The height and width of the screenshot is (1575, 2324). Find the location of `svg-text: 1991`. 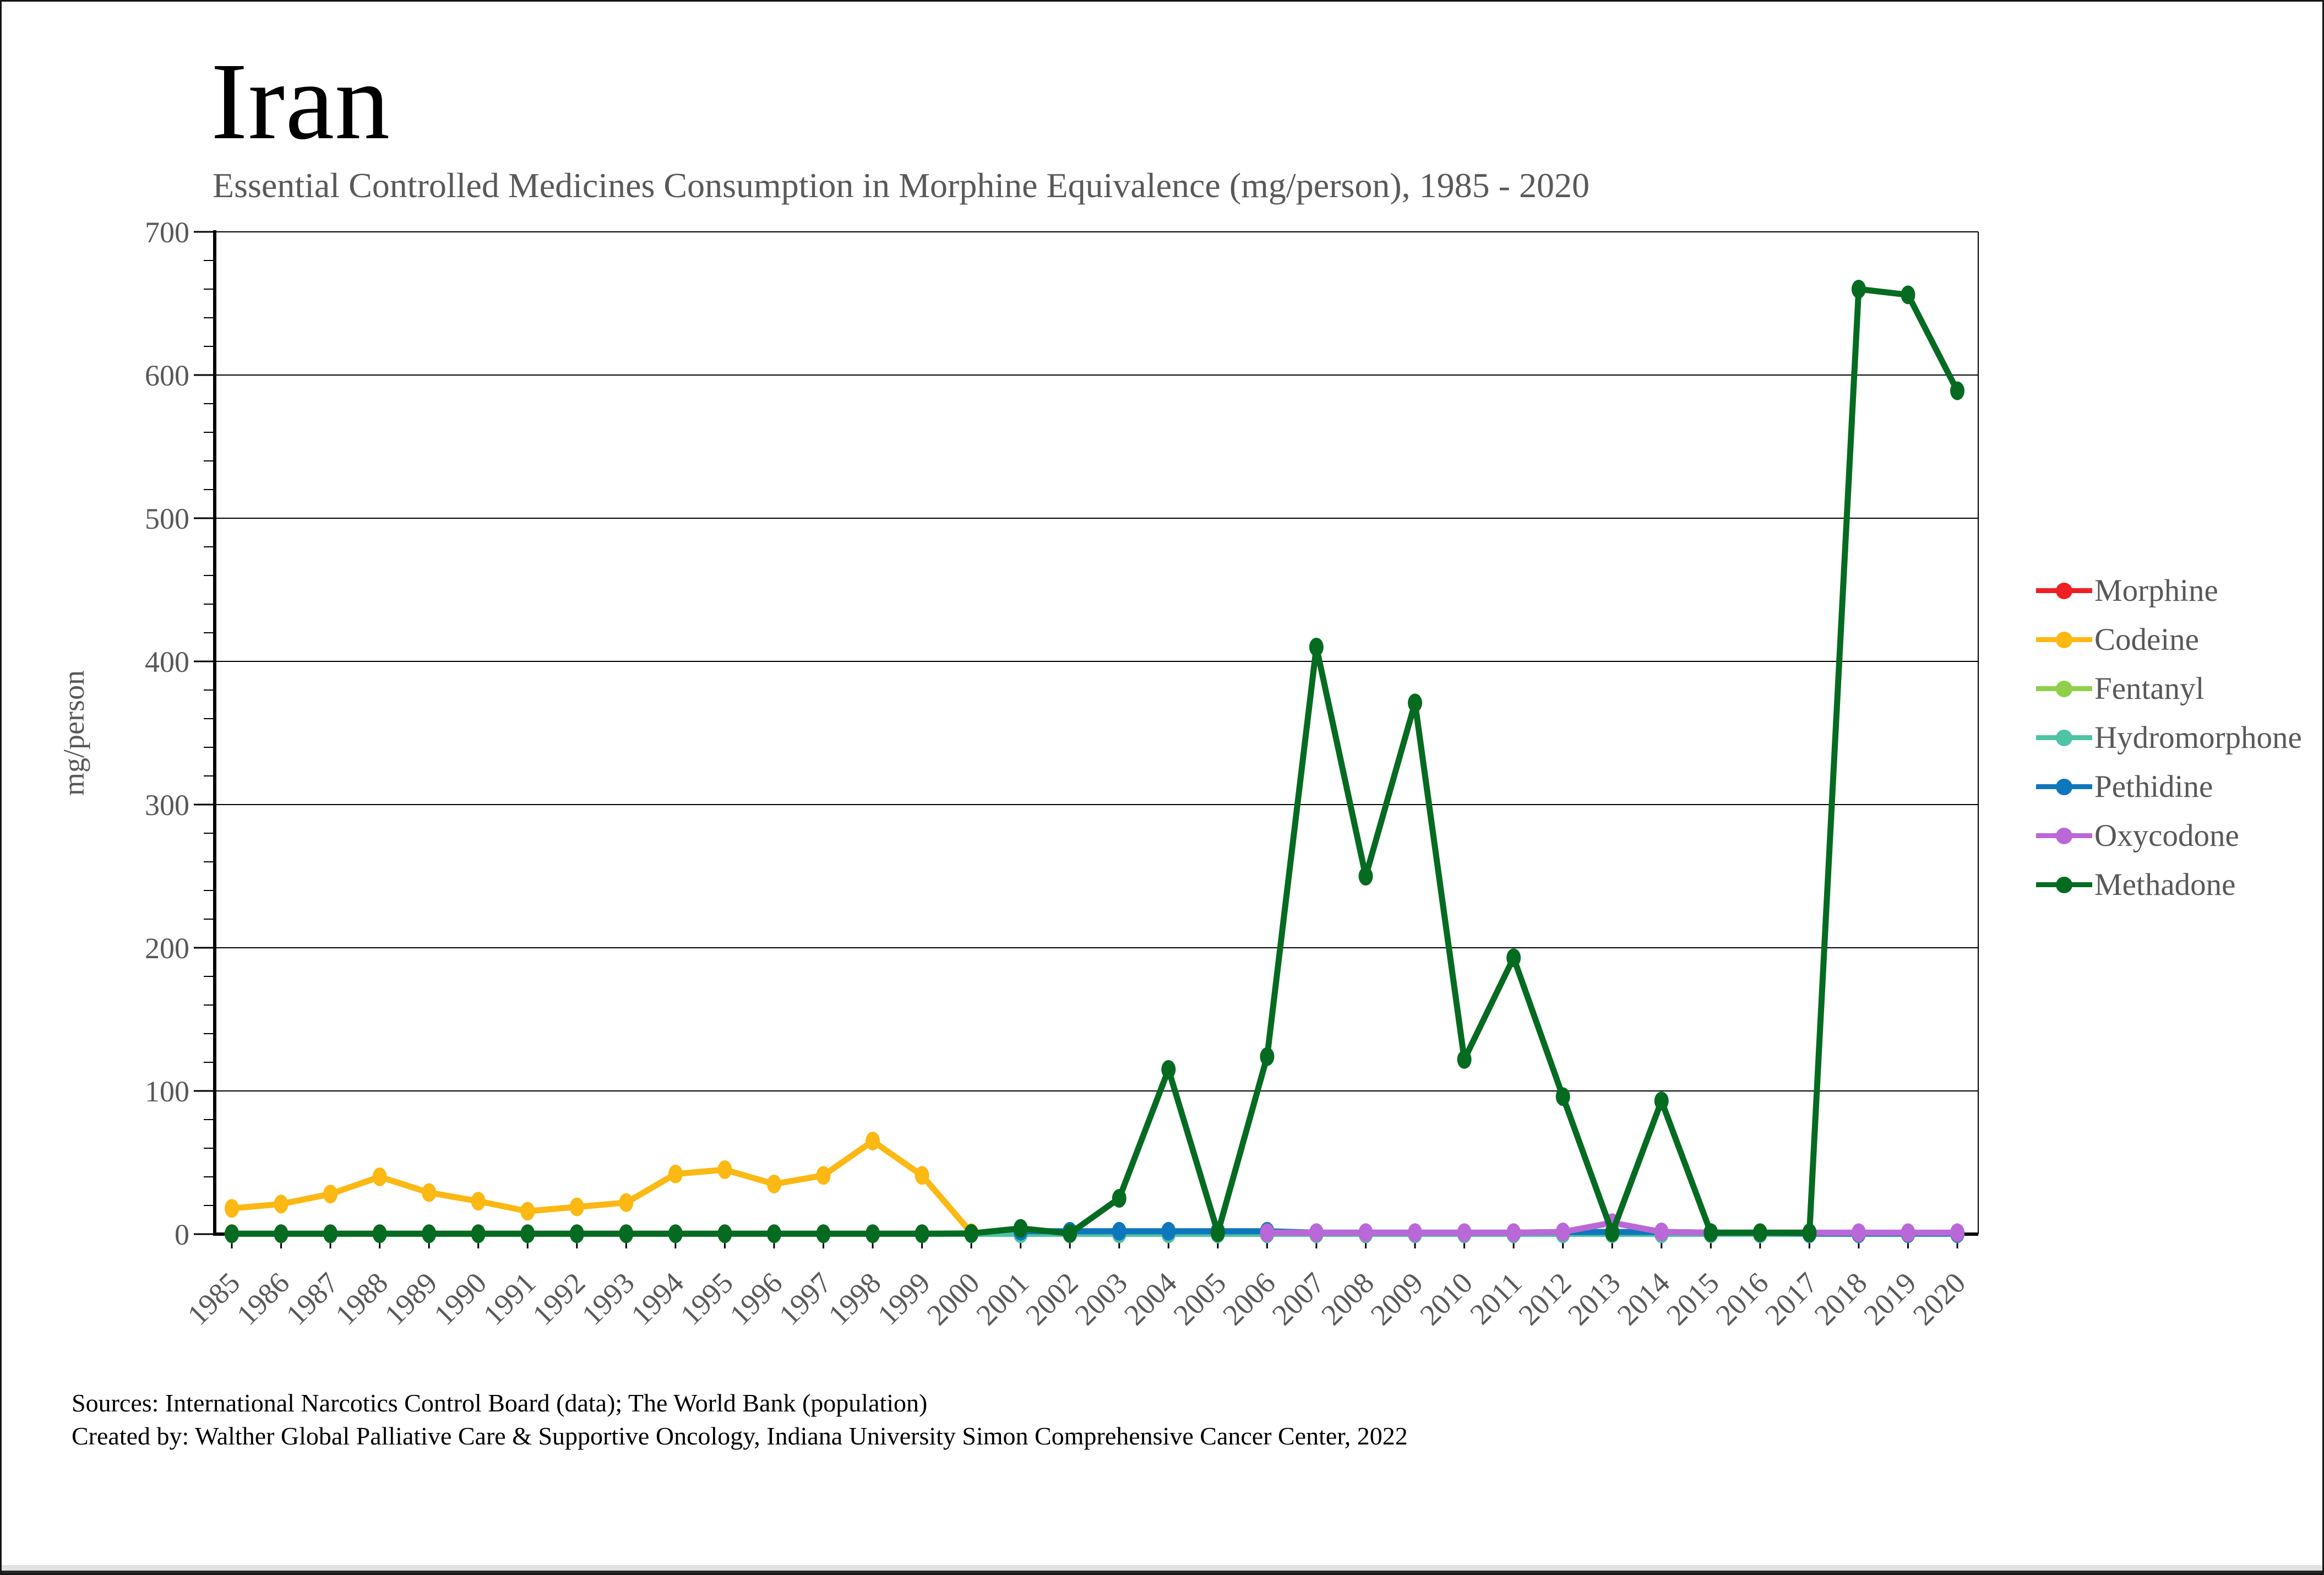

svg-text: 1991 is located at coordinates (510, 1299).